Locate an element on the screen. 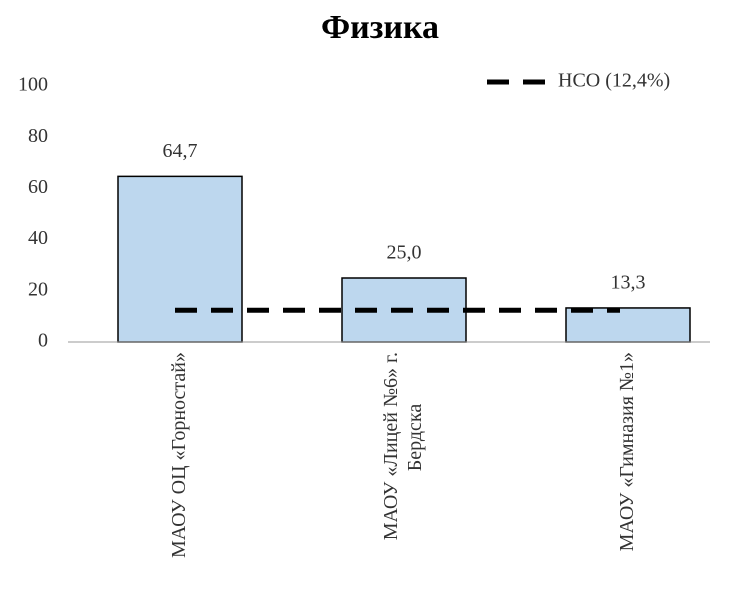  x-tick-label: МАОУ «Гимназия №1» is located at coordinates (627, 451).